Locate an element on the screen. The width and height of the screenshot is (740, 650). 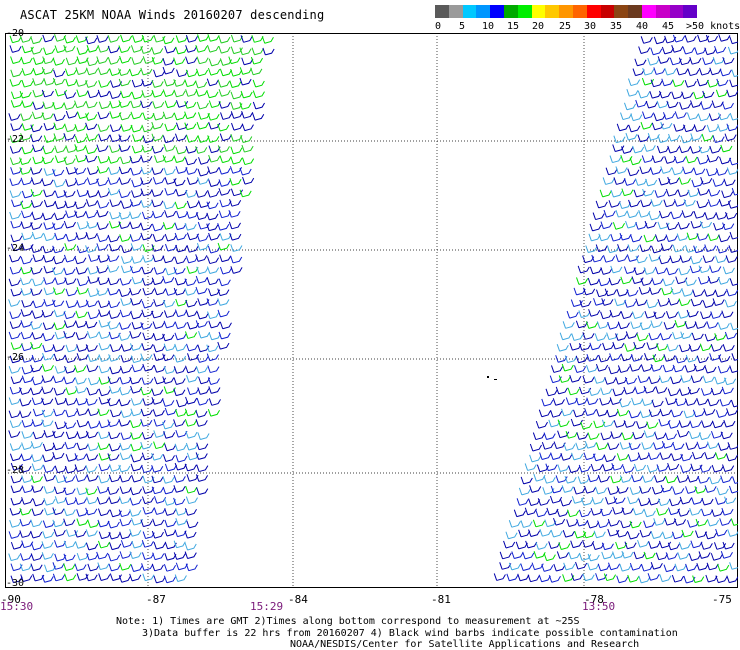
lon-label: -90 is located at coordinates (11, 599).